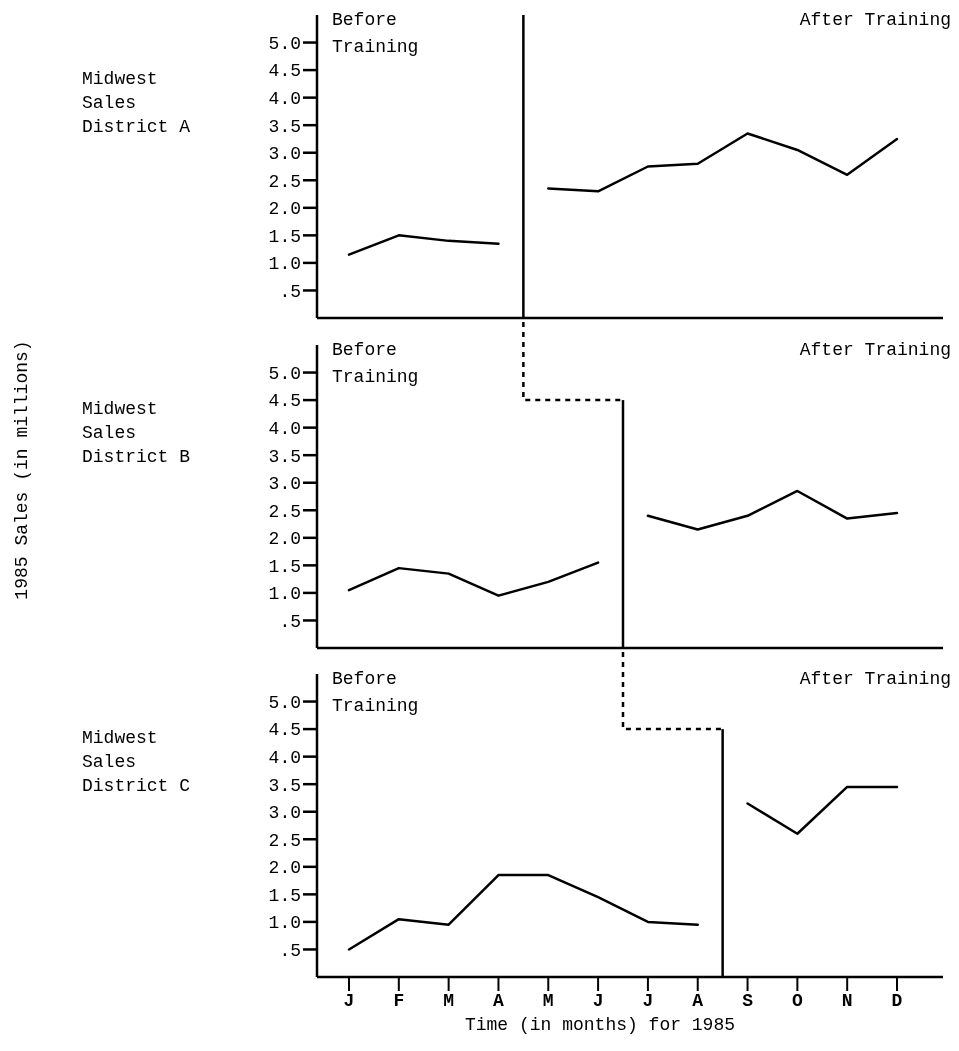 The image size is (959, 1051). What do you see at coordinates (137, 762) in the screenshot?
I see `text: Midwest Sales District C` at bounding box center [137, 762].